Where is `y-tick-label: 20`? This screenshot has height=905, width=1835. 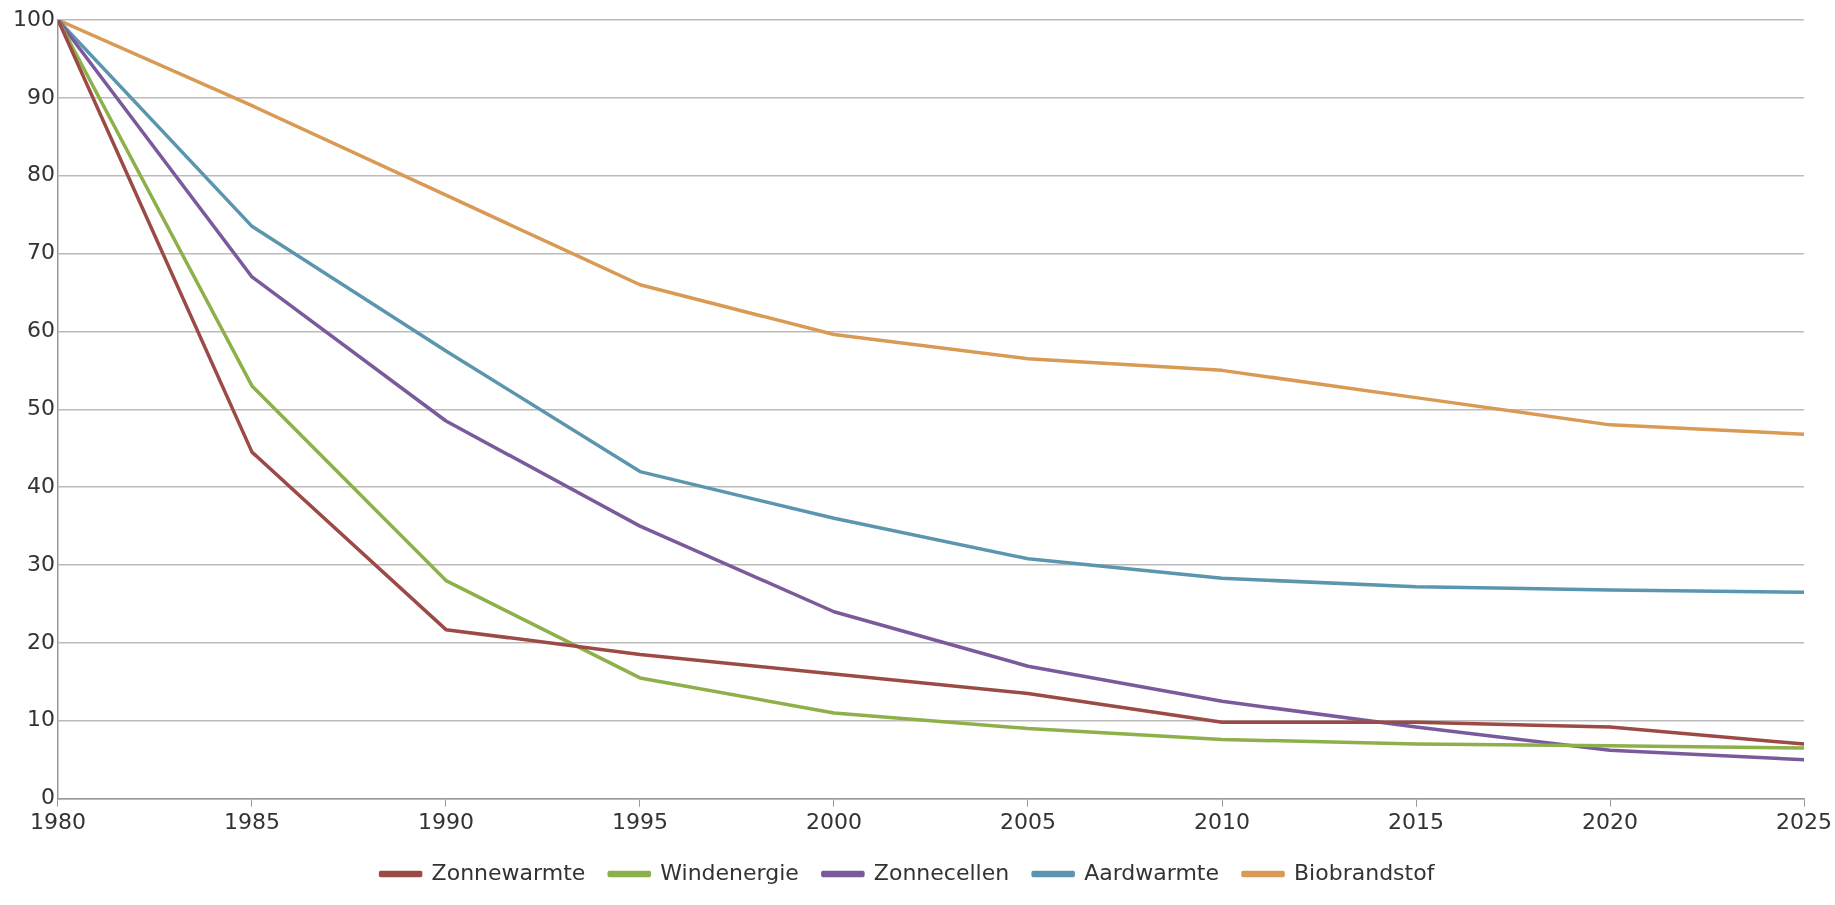 y-tick-label: 20 is located at coordinates (40, 641).